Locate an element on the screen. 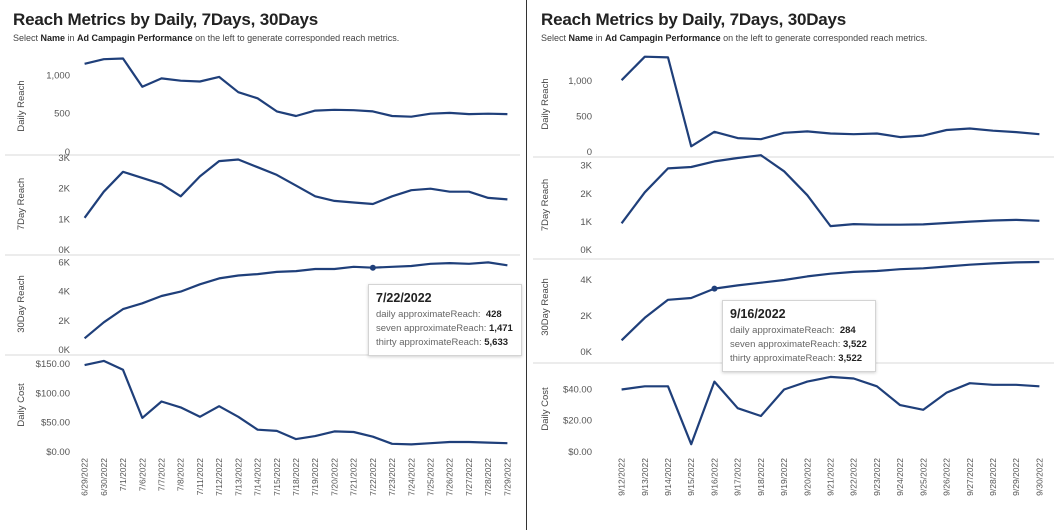 This screenshot has width=1060, height=530. tooltip-value: 5,633 is located at coordinates (496, 342).